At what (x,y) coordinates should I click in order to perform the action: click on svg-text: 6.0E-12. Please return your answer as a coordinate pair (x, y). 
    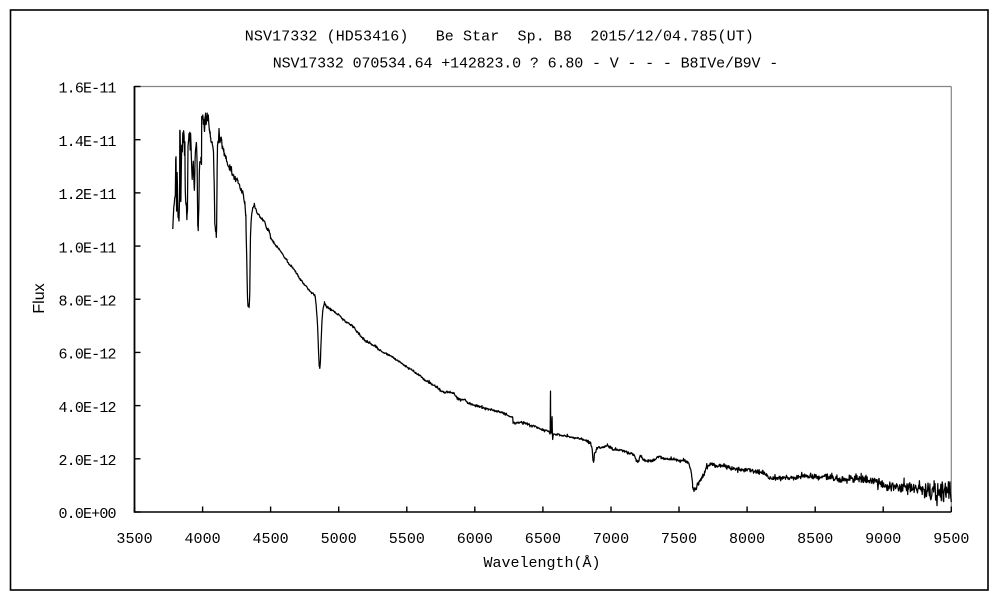
    Looking at the image, I should click on (88, 355).